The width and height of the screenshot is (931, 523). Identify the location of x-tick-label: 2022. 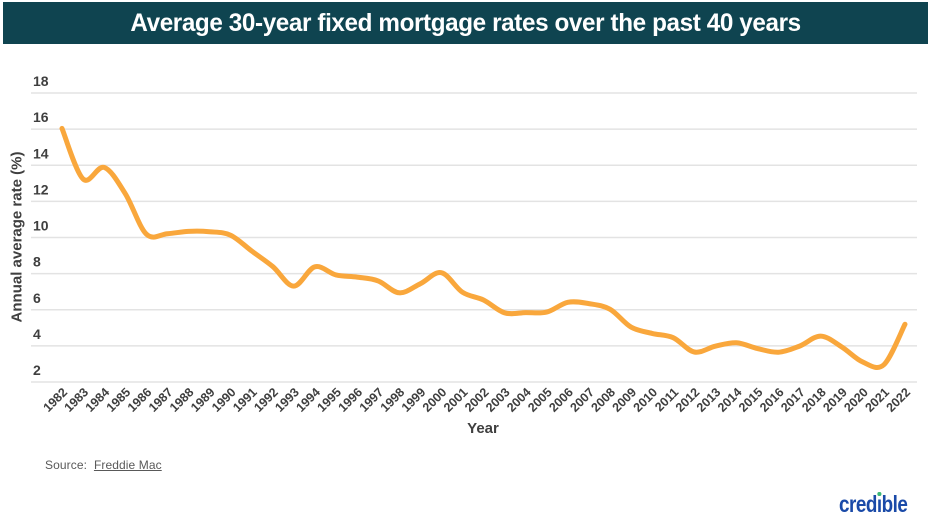
(899, 400).